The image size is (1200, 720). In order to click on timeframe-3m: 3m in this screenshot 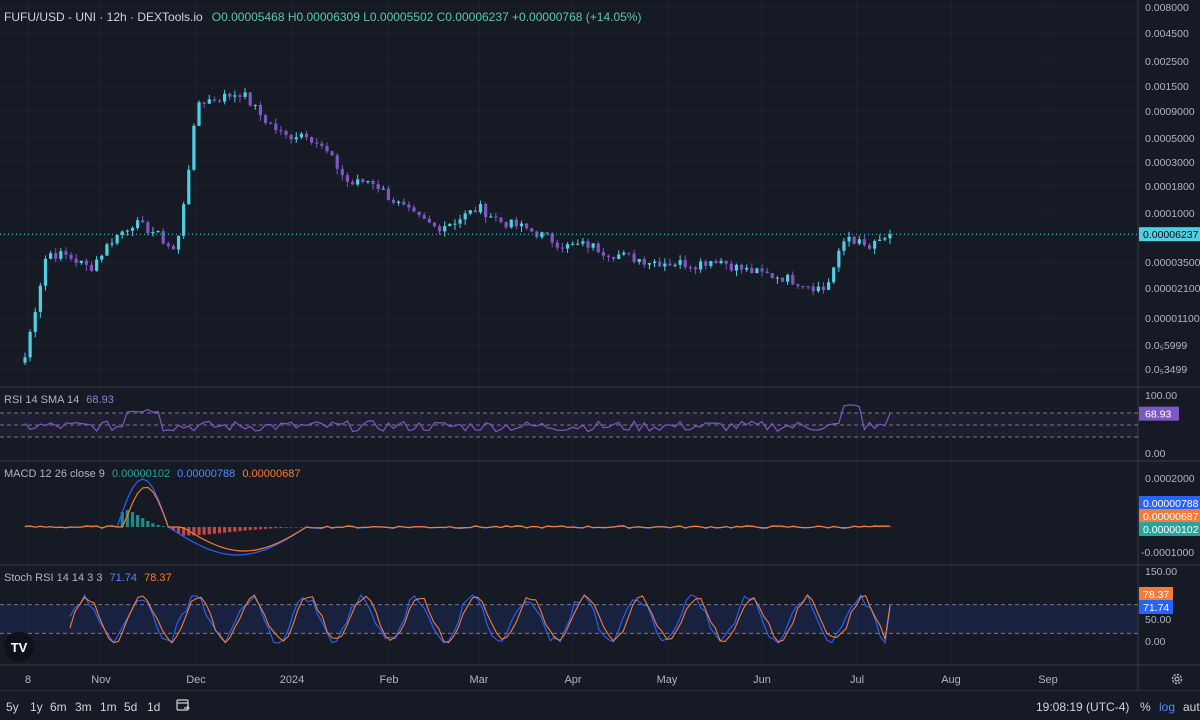, I will do `click(83, 707)`.